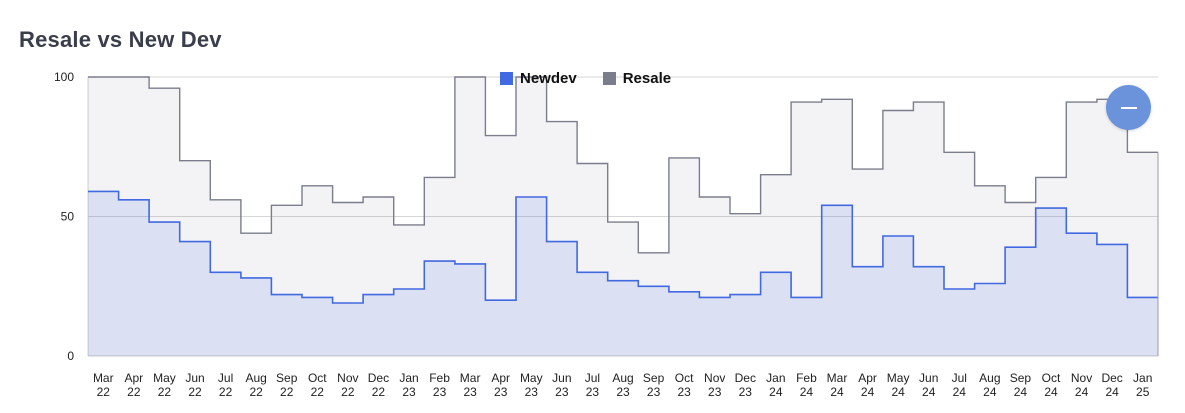  I want to click on x-tick-label-31: Oct 24, so click(1051, 385).